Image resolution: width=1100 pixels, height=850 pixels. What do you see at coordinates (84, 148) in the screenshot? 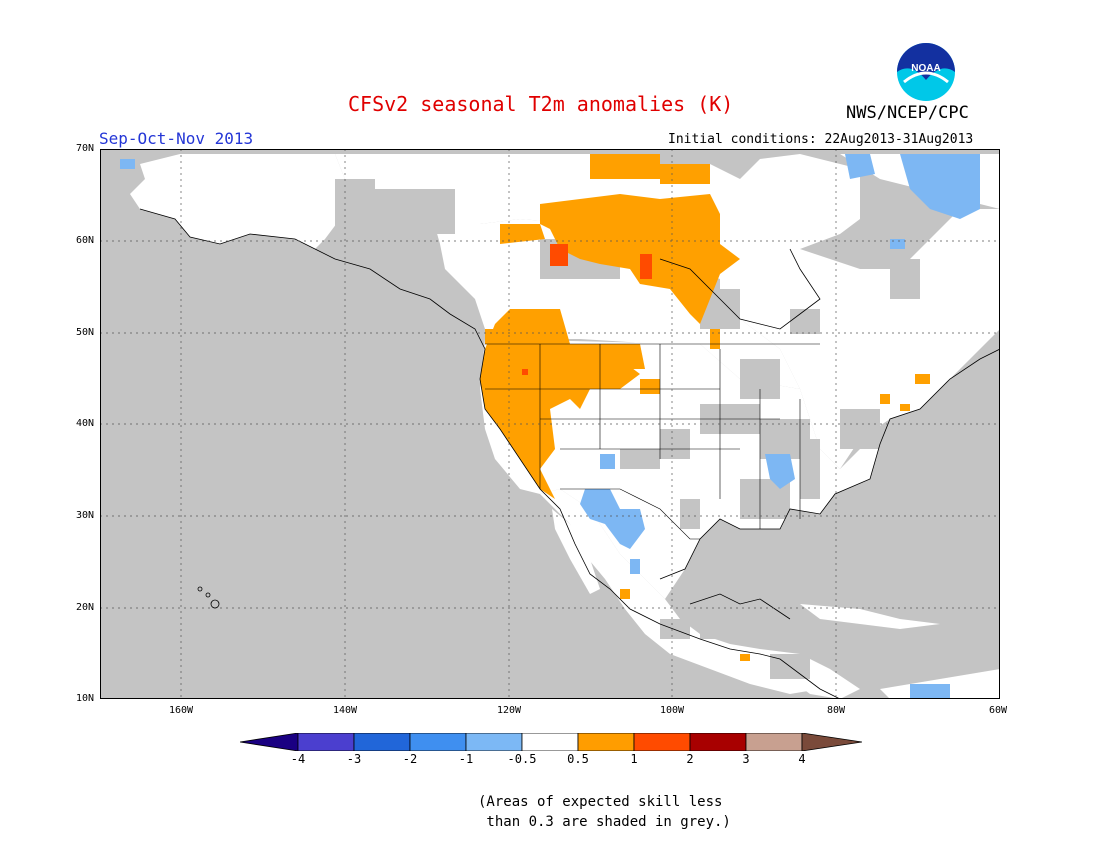
I see `lat-label-70n: 70N` at bounding box center [84, 148].